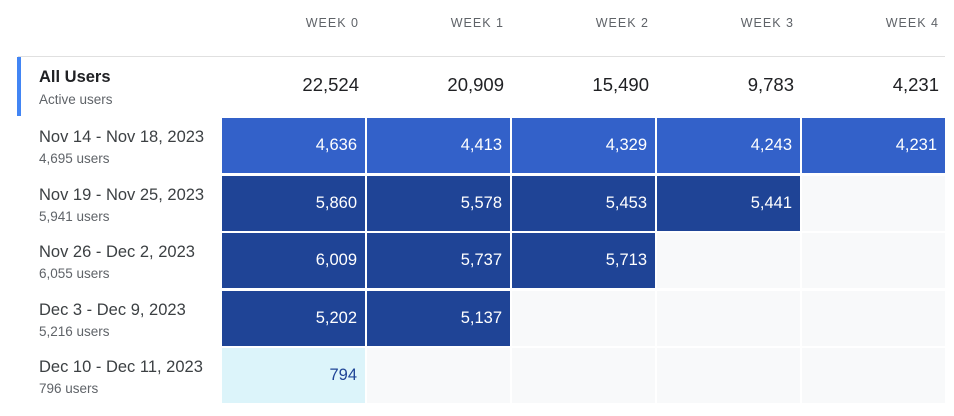 The height and width of the screenshot is (416, 954). Describe the element at coordinates (477, 23) in the screenshot. I see `week-header-1: WEEK 1` at that location.